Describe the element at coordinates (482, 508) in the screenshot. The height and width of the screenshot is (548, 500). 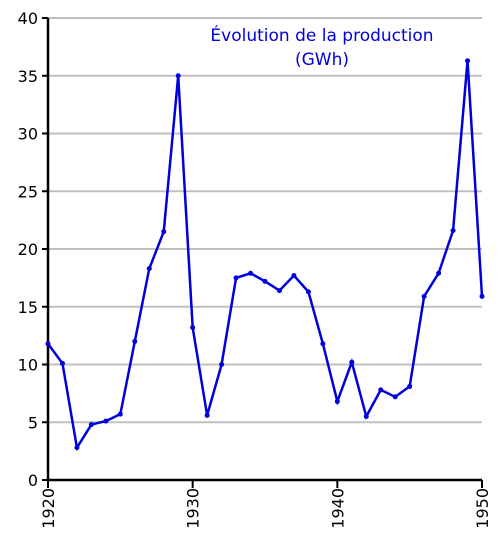
I see `x-tick-label: 1950` at that location.